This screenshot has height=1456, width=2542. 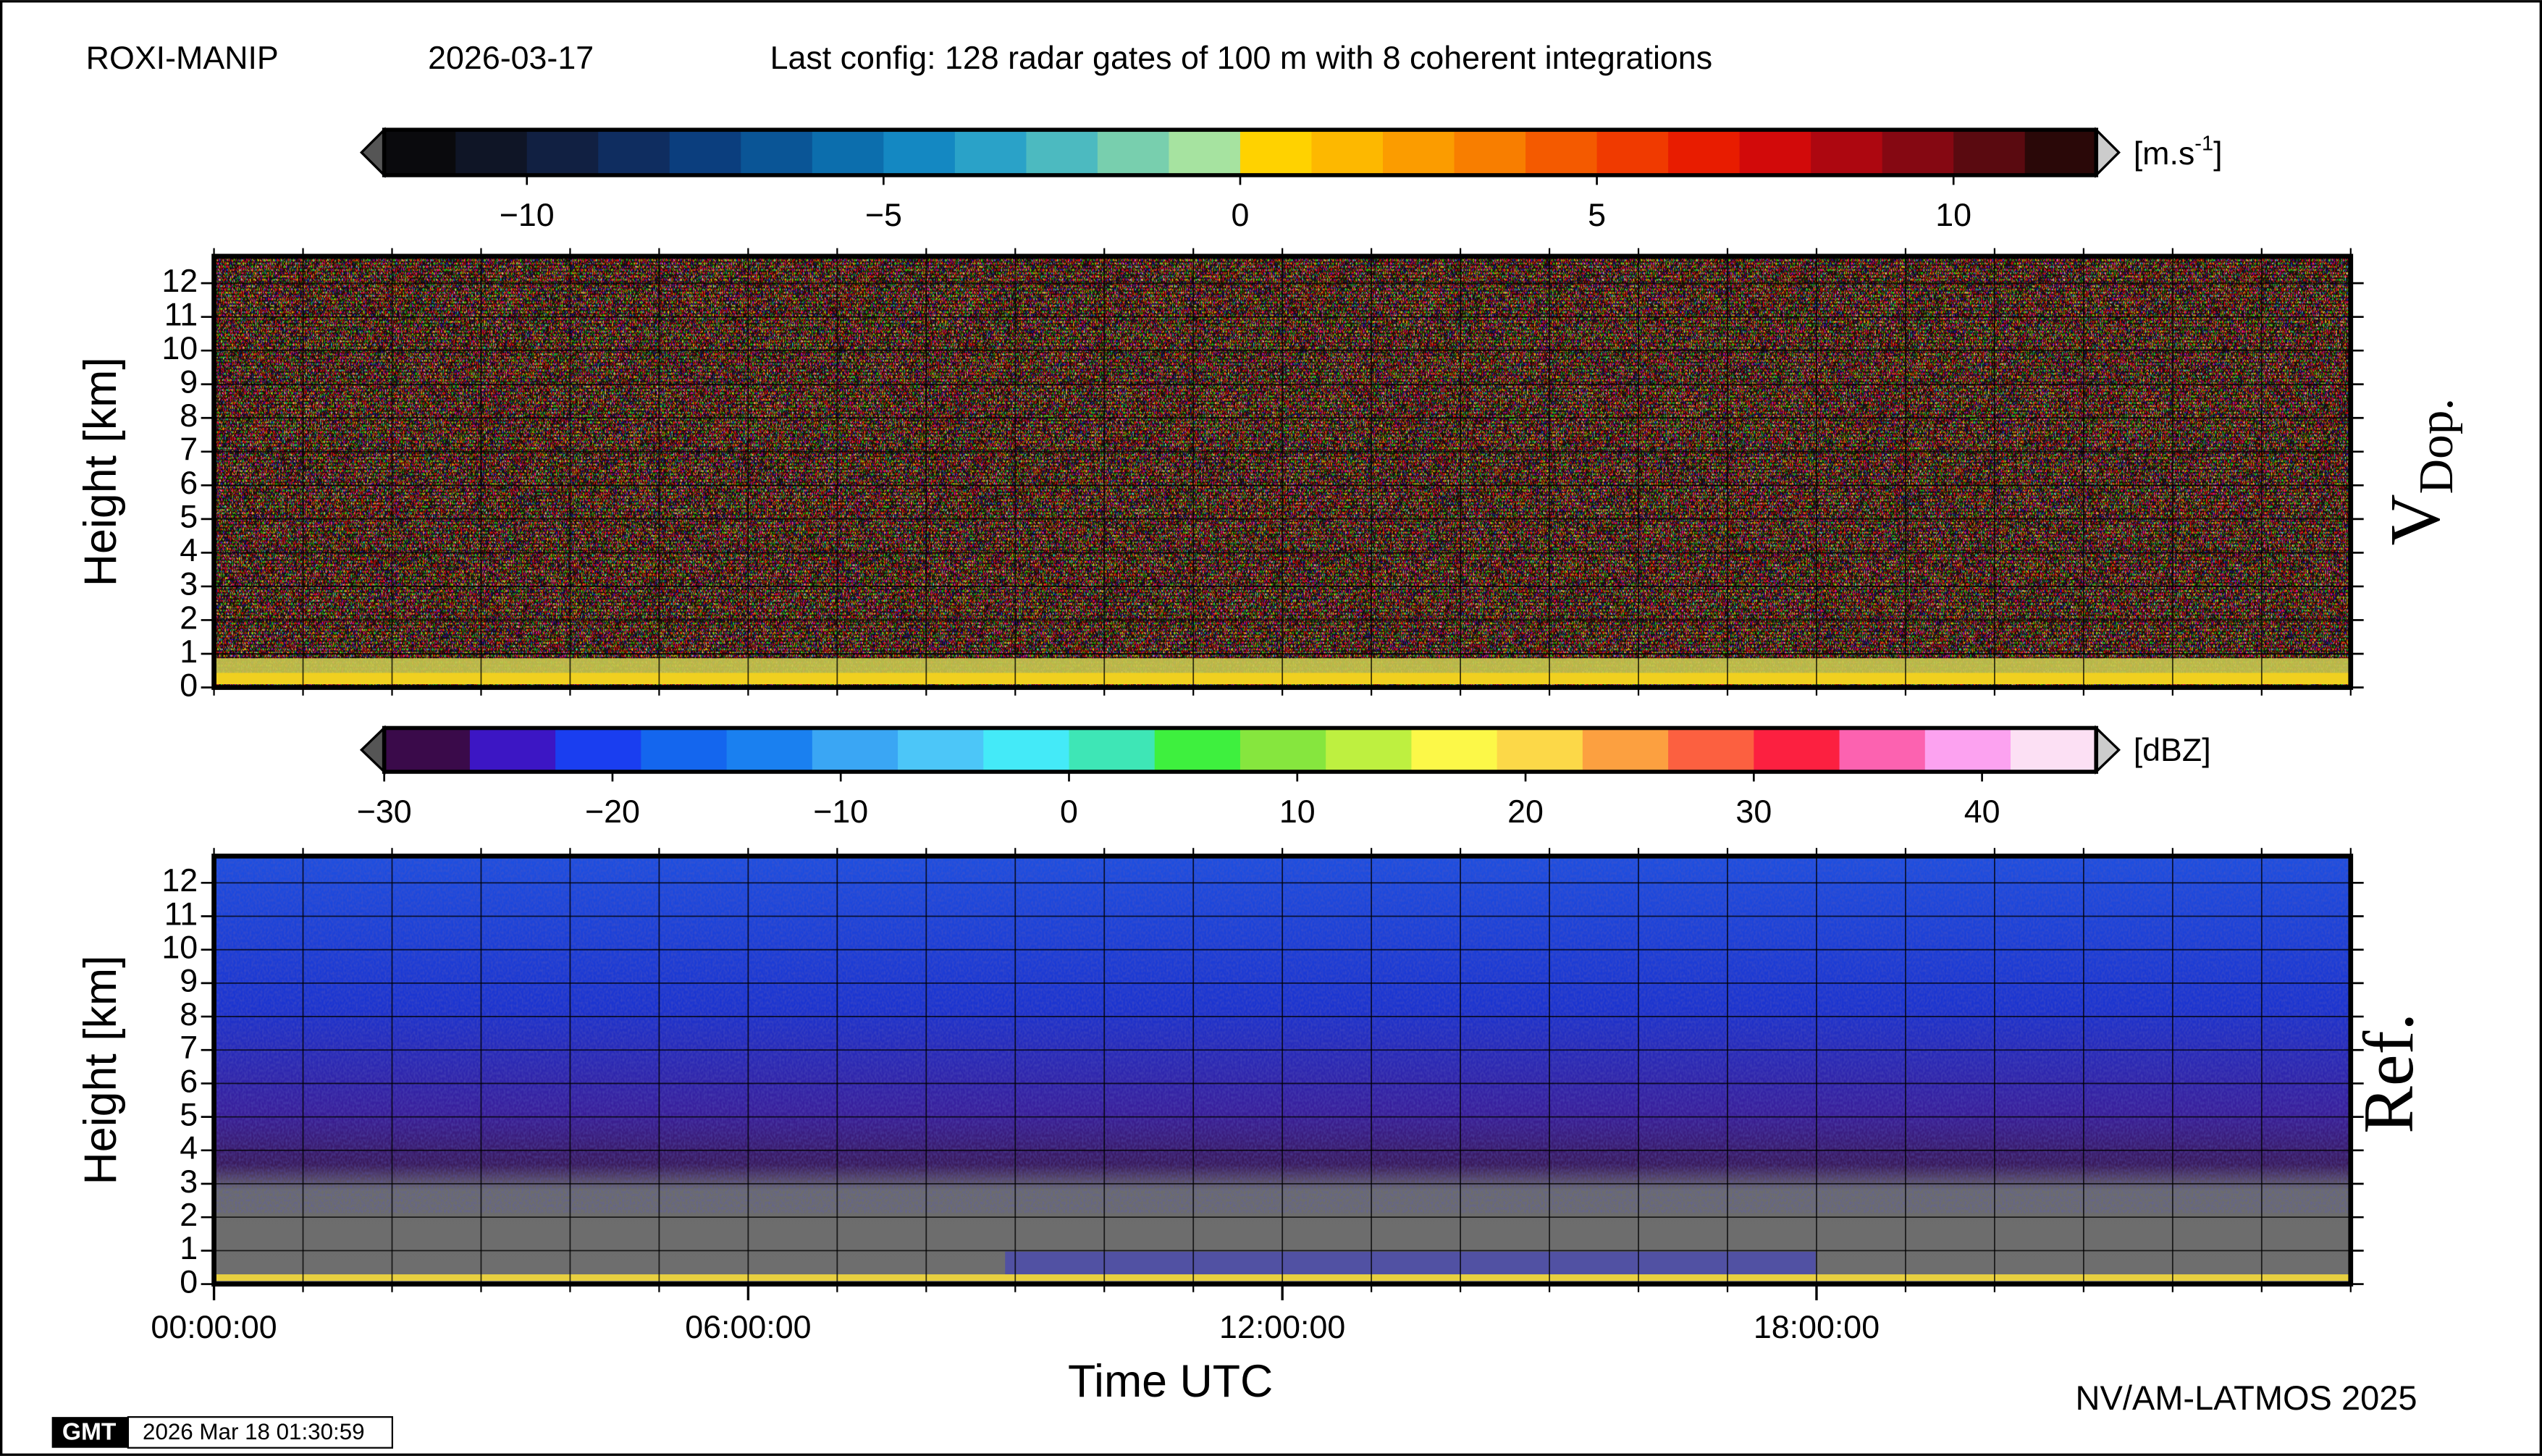 What do you see at coordinates (384, 812) in the screenshot?
I see `colorbar-tick-label: −30` at bounding box center [384, 812].